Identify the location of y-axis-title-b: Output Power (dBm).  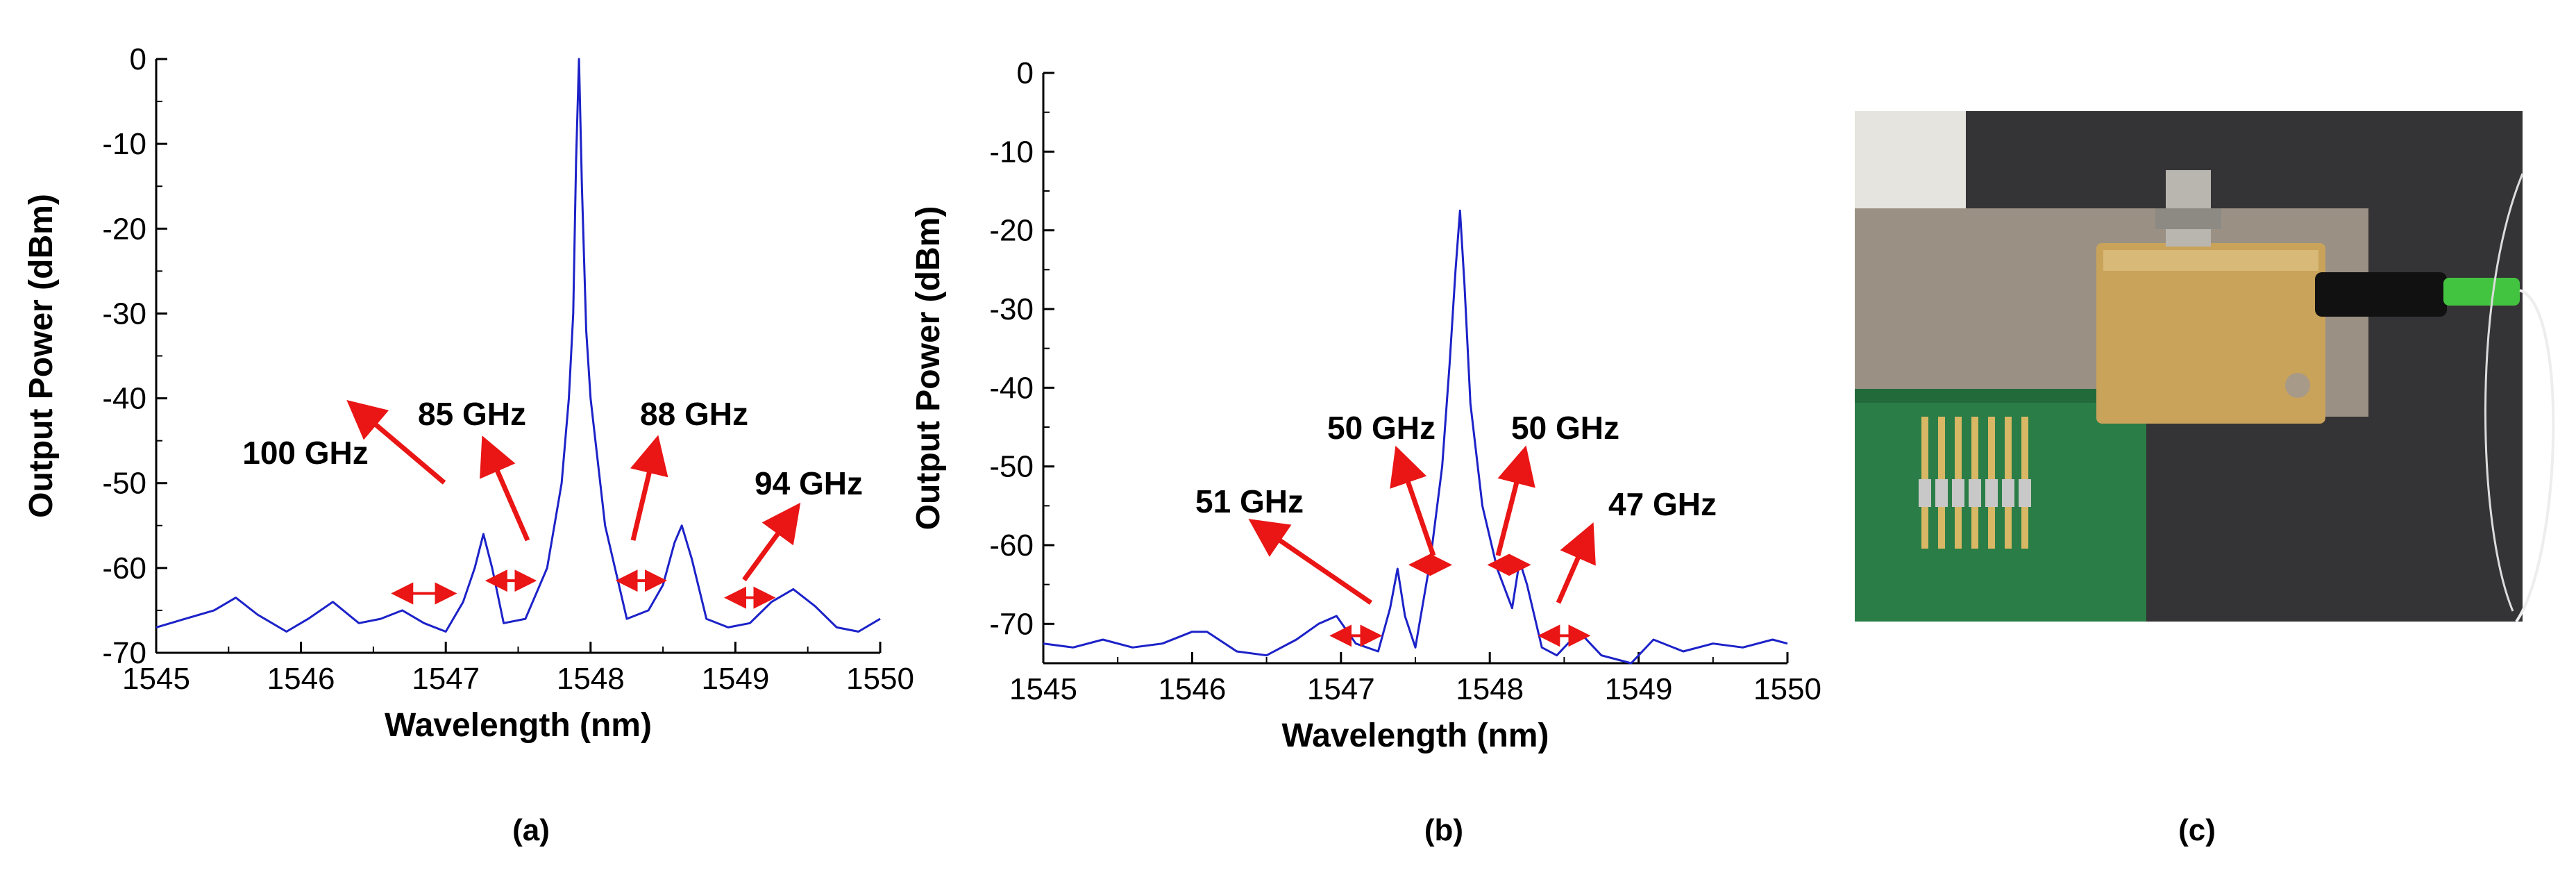
(928, 368).